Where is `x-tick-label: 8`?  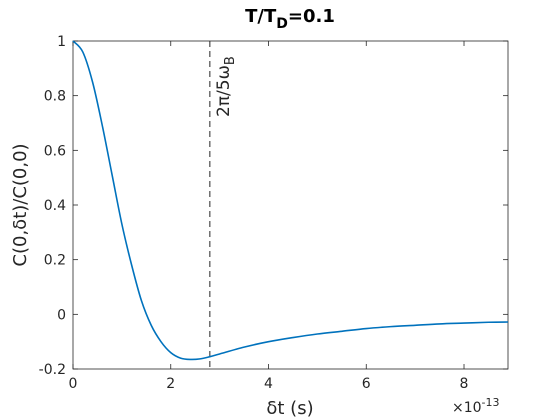 x-tick-label: 8 is located at coordinates (464, 384).